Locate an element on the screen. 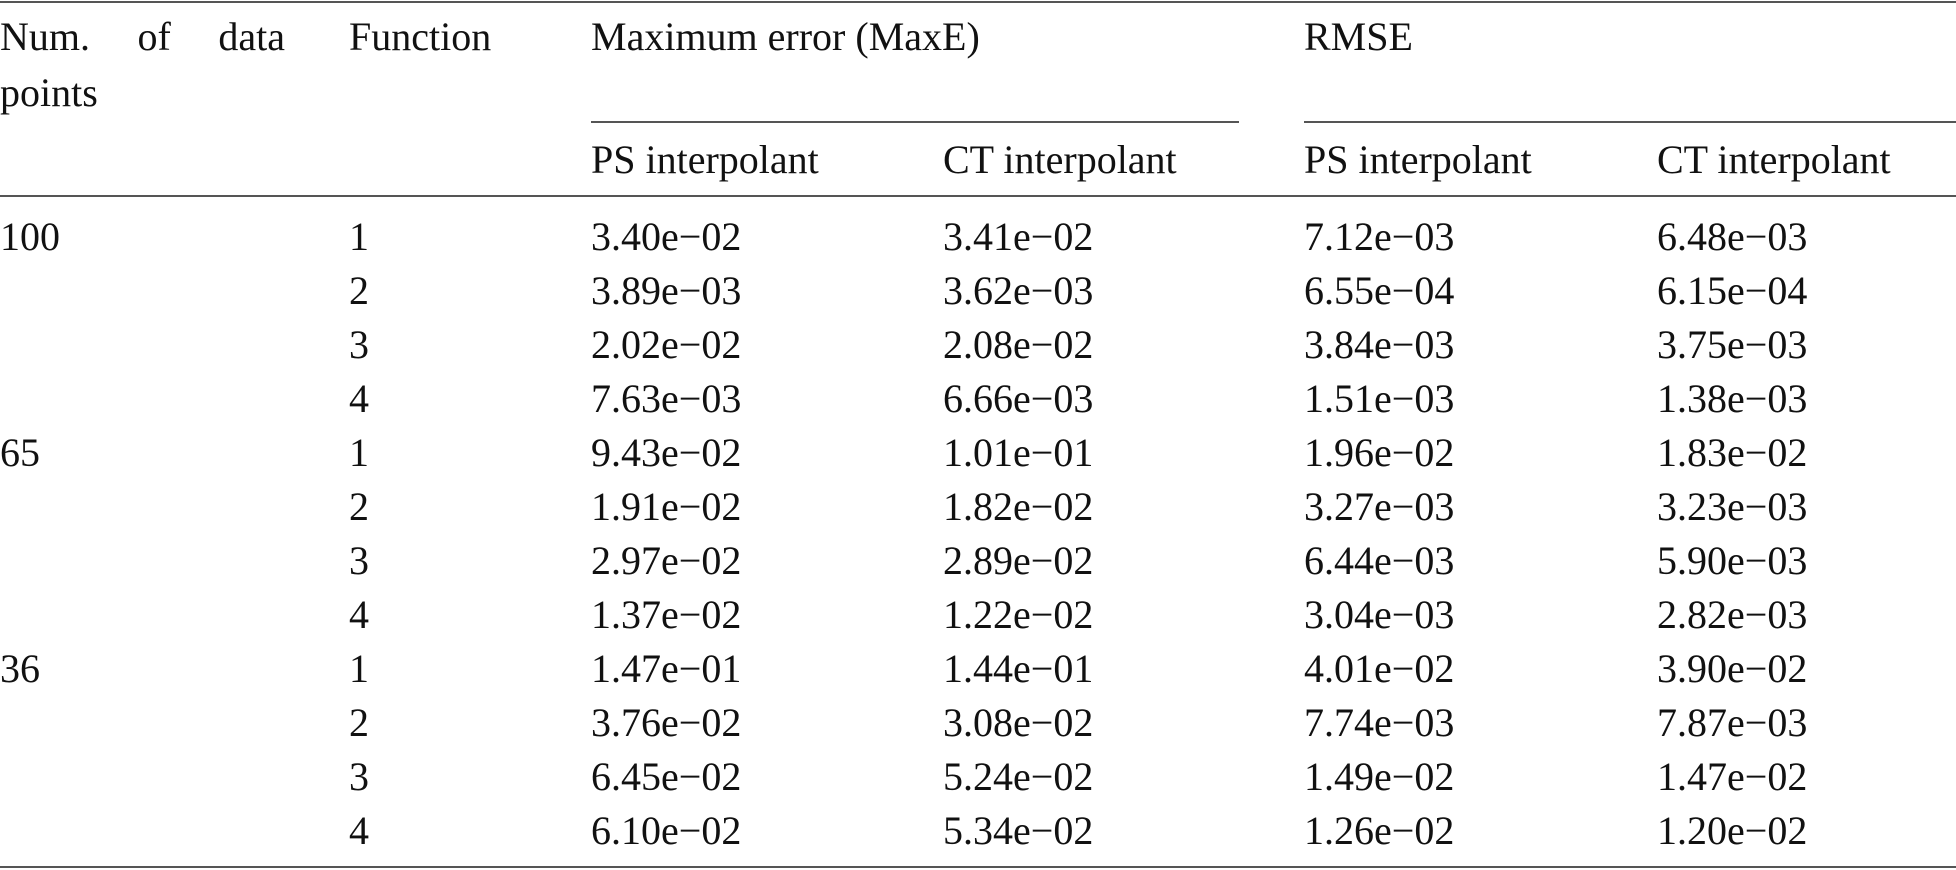 This screenshot has height=870, width=1956. group-label: 36 is located at coordinates (20, 668).